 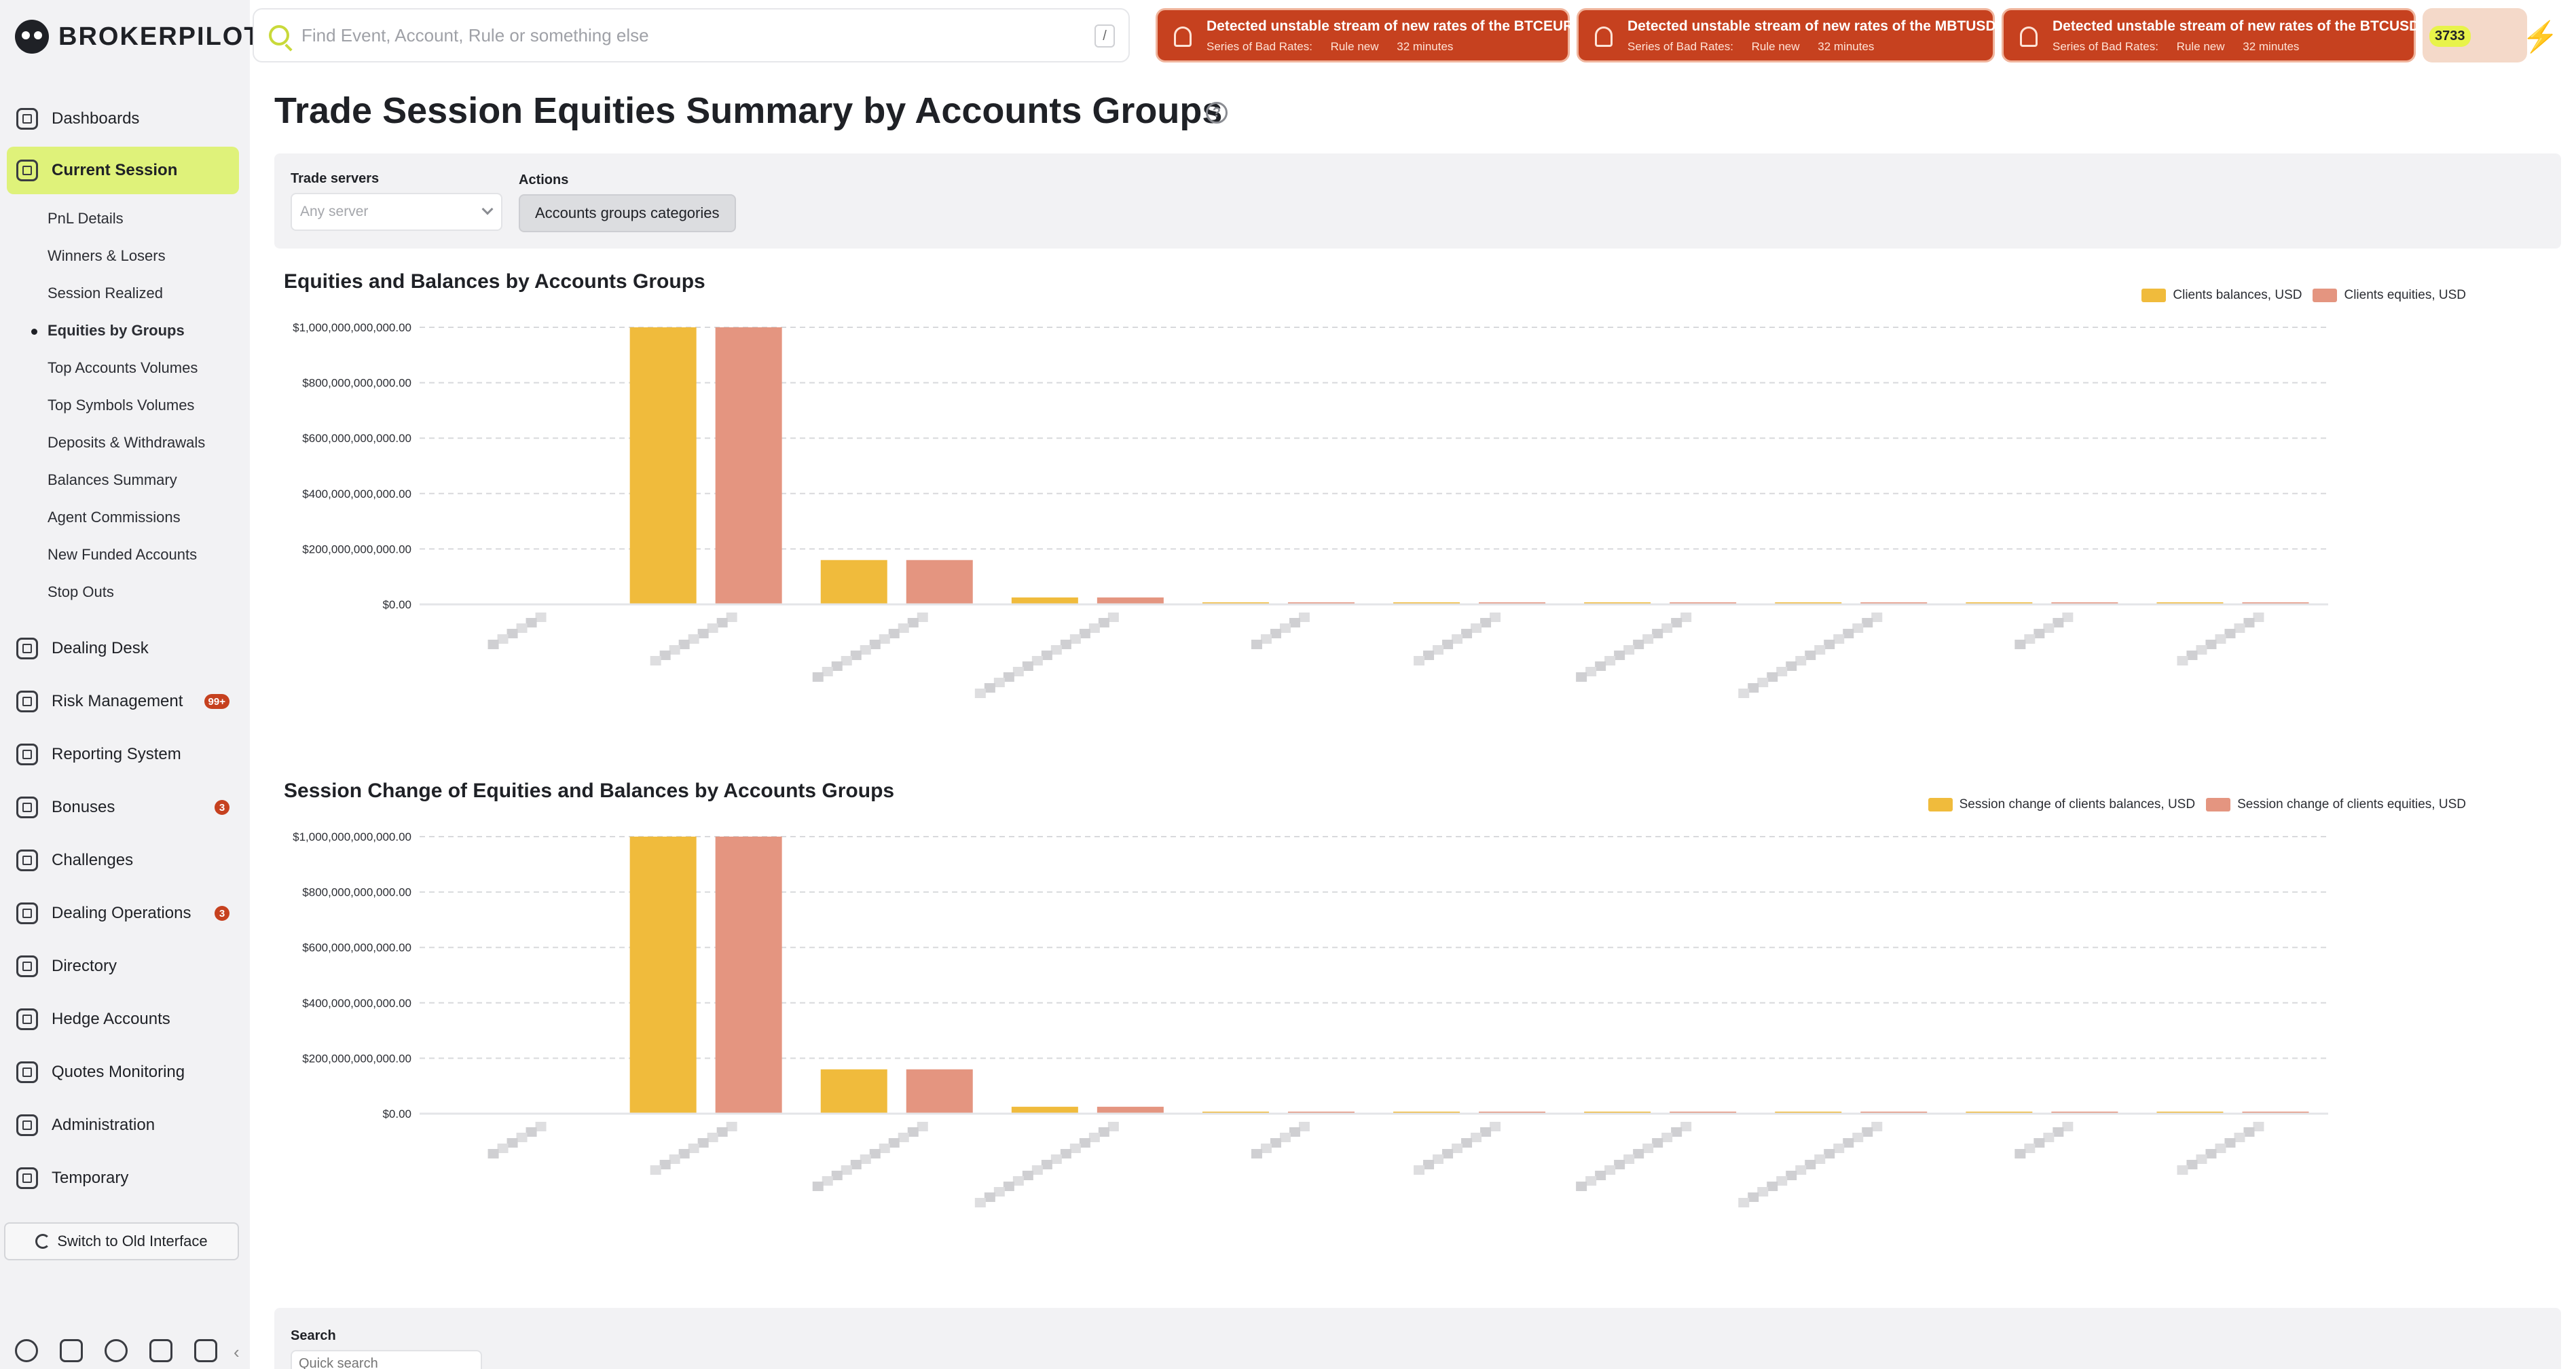 What do you see at coordinates (123, 648) in the screenshot?
I see `sidebar-item-dealing-desk: Dealing Desk` at bounding box center [123, 648].